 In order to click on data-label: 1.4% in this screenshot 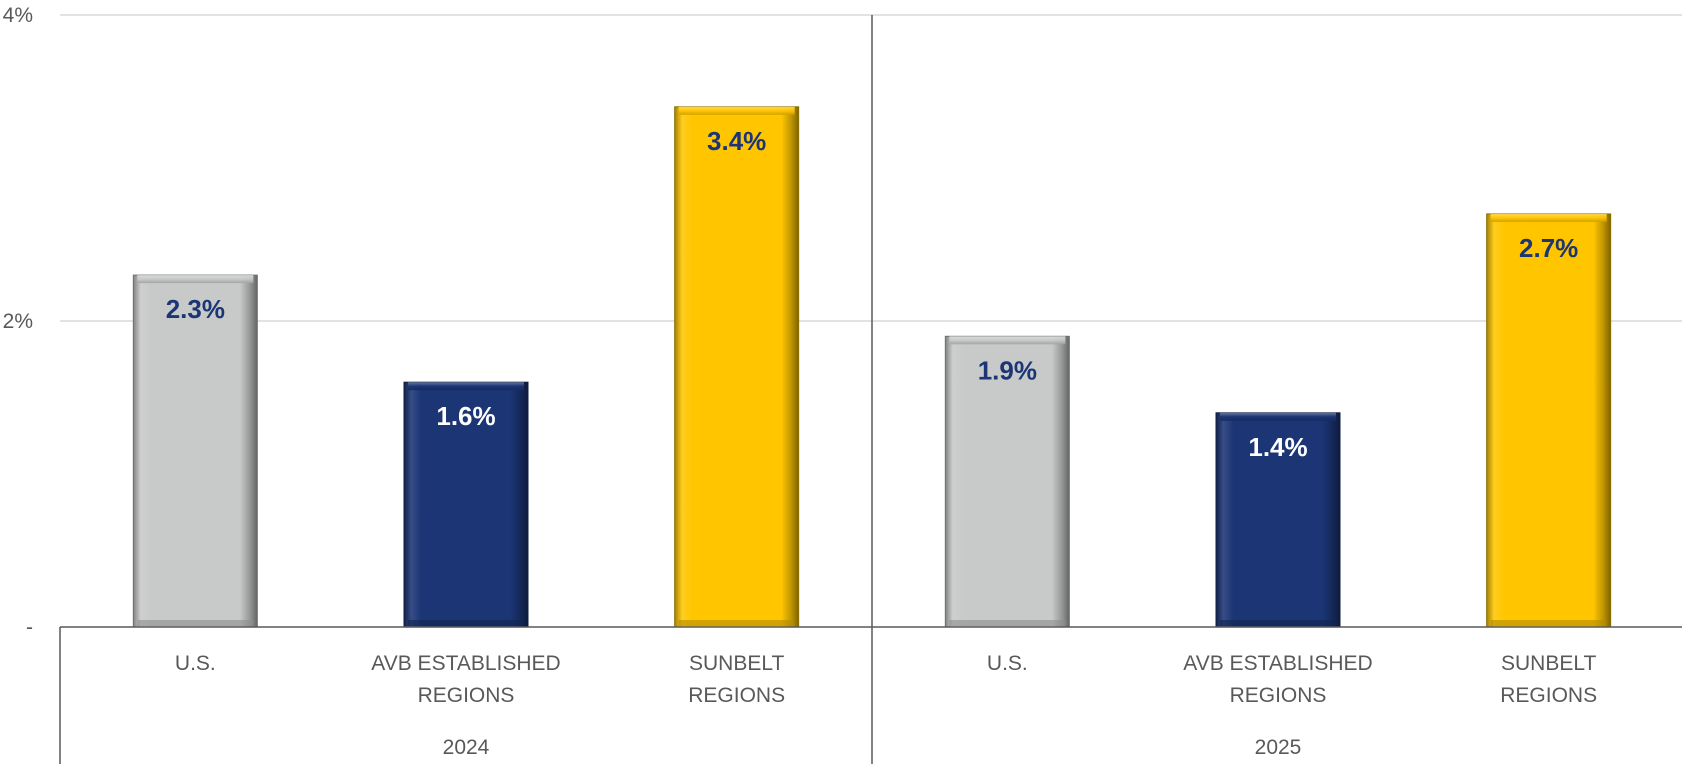, I will do `click(1277, 447)`.